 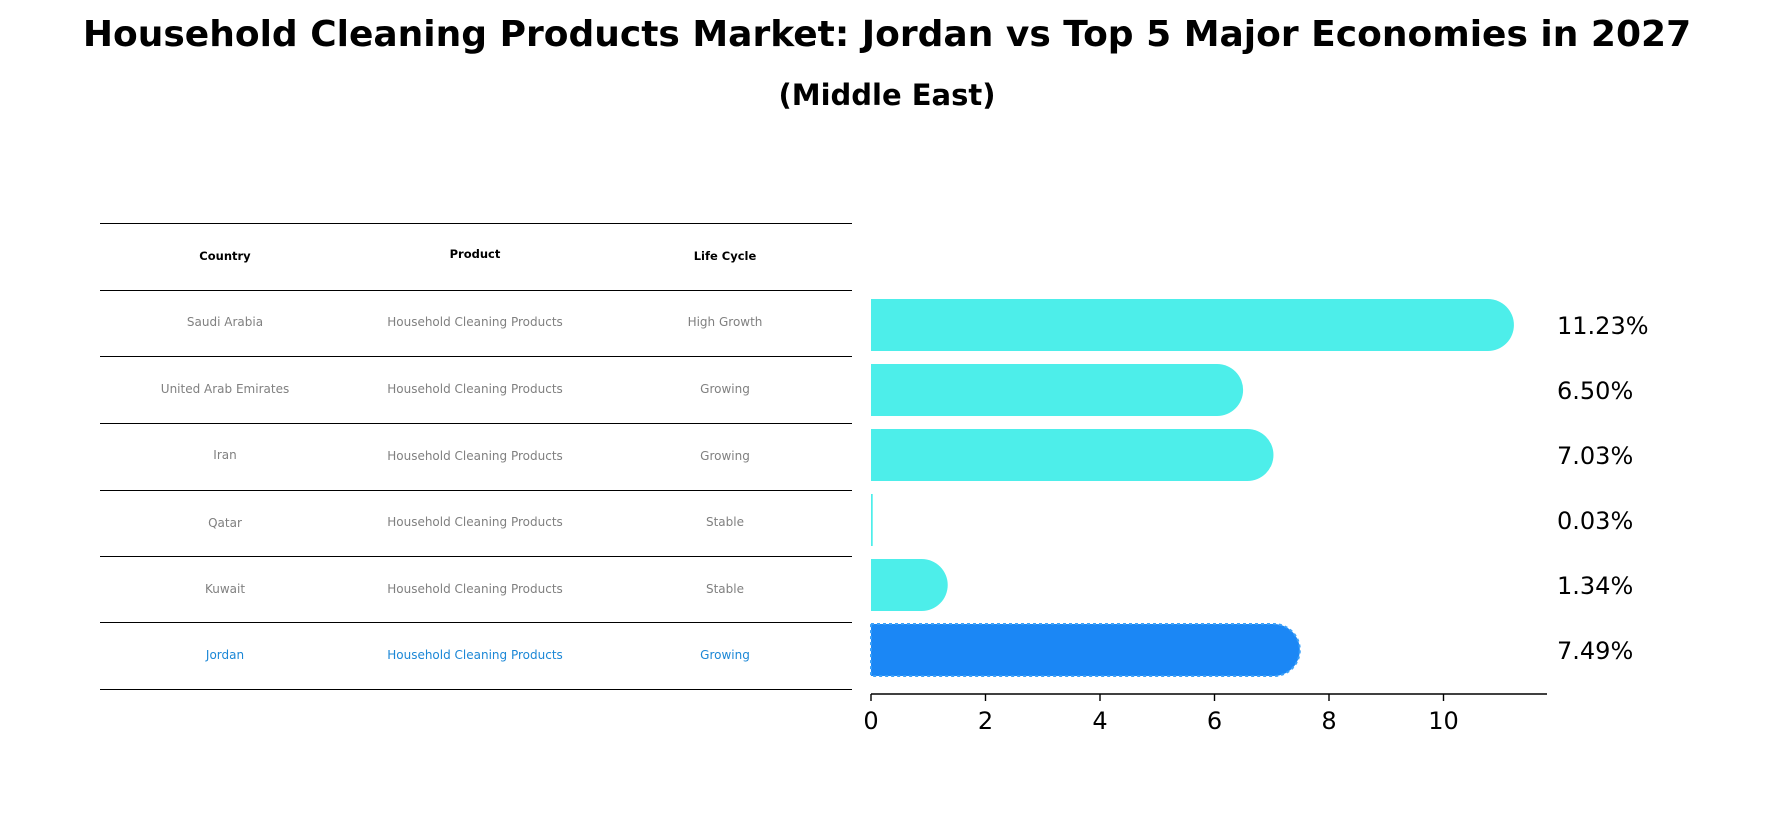 I want to click on header-life-cycle: Life Cycle, so click(x=725, y=256).